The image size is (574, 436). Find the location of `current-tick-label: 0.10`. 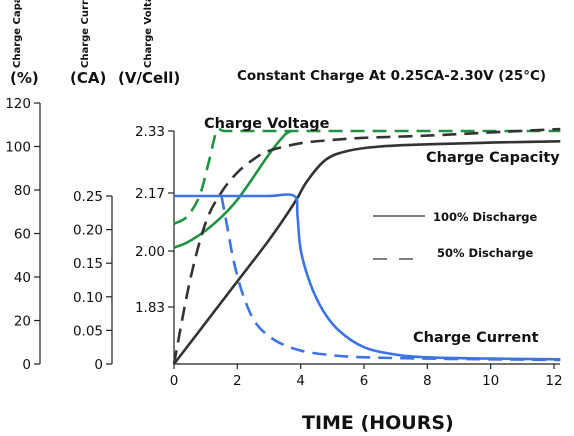

current-tick-label: 0.10 is located at coordinates (88, 298).